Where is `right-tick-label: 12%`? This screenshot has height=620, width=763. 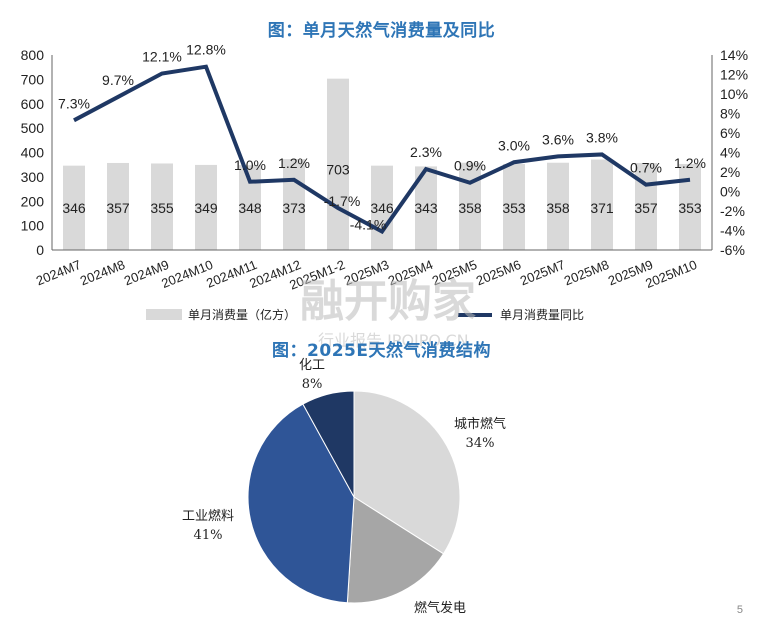
right-tick-label: 12% is located at coordinates (734, 75).